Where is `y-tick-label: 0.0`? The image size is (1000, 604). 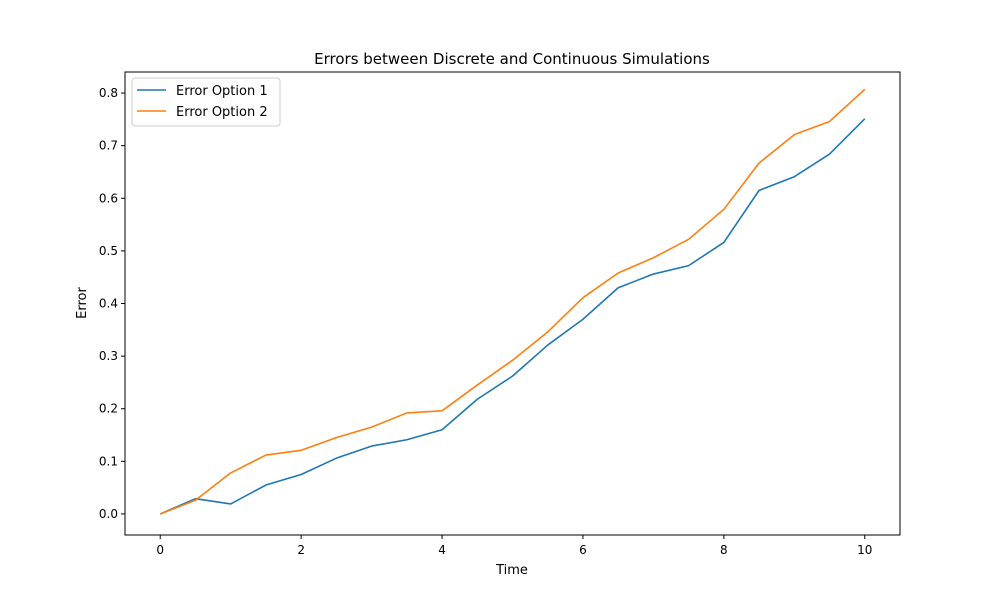
y-tick-label: 0.0 is located at coordinates (108, 514).